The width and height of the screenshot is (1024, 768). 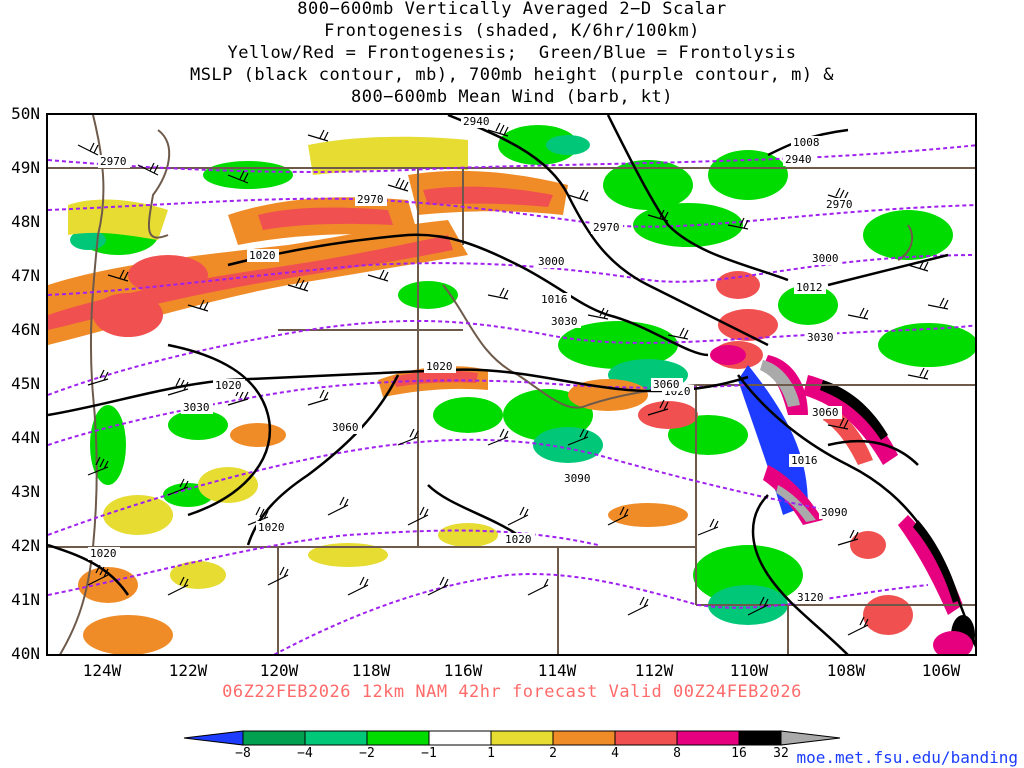 I want to click on lat-label: 48N, so click(x=25, y=221).